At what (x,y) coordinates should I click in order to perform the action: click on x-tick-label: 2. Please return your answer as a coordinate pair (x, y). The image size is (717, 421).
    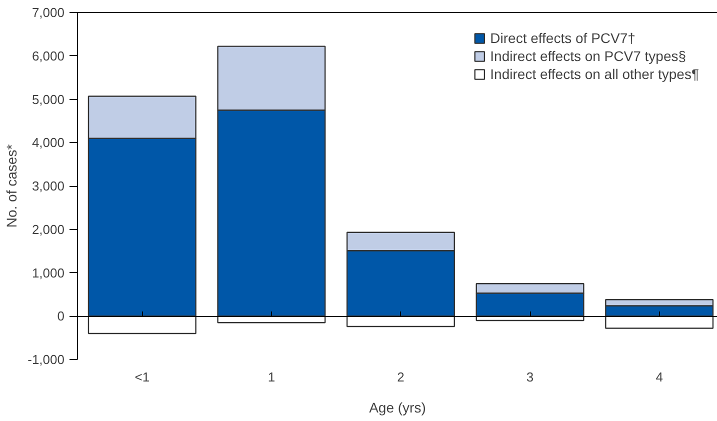
    Looking at the image, I should click on (400, 377).